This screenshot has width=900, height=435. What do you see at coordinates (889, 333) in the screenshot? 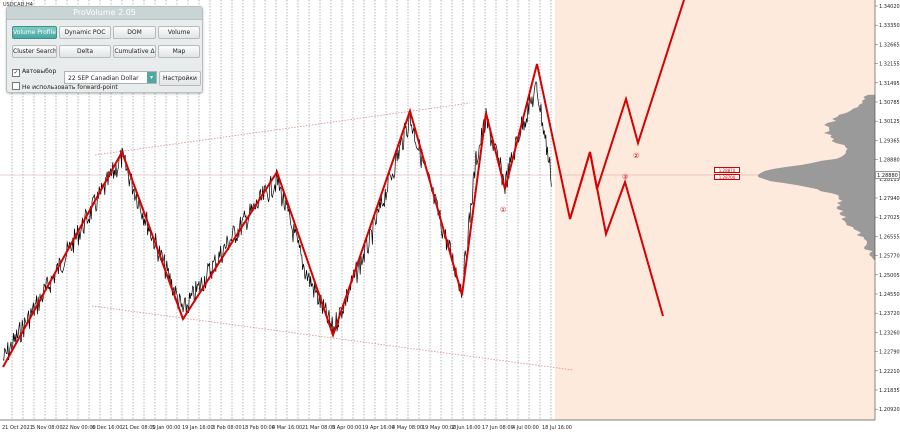
I see `price-tick-label: 1.23260` at bounding box center [889, 333].